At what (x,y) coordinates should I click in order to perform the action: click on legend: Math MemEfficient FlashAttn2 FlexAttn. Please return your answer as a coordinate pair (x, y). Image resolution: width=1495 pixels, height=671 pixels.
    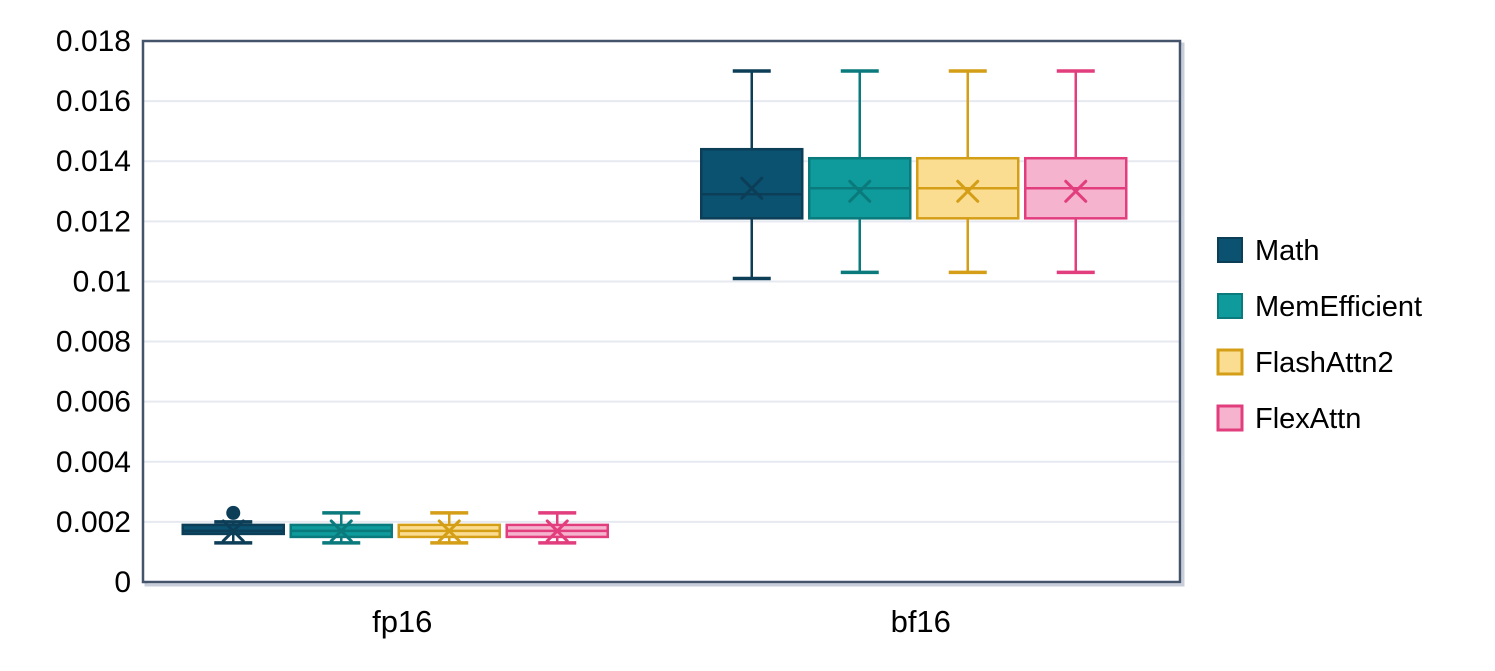
    Looking at the image, I should click on (1319, 335).